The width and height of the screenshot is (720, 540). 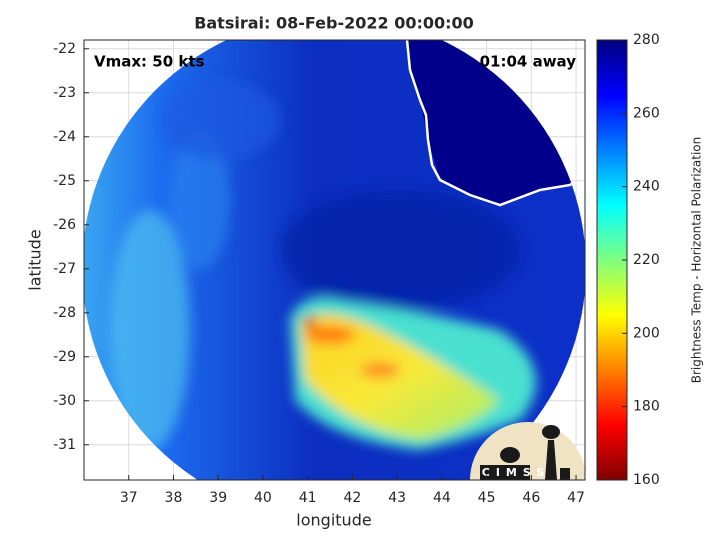 What do you see at coordinates (64, 93) in the screenshot?
I see `y-tick-label: -23` at bounding box center [64, 93].